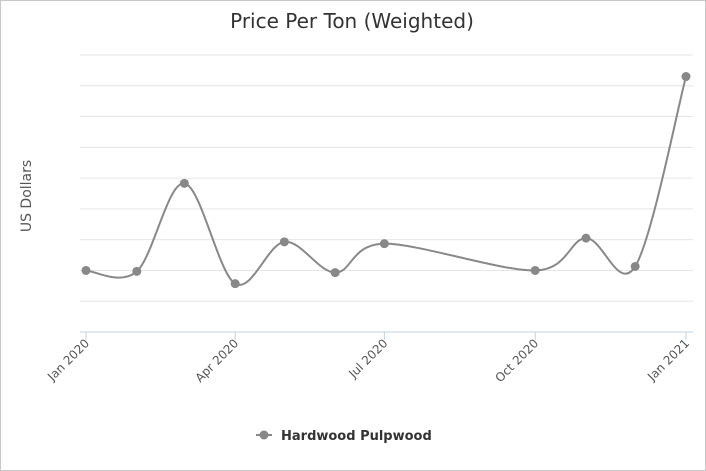 This screenshot has height=471, width=706. I want to click on x-tick-label: Jul 2020, so click(367, 358).